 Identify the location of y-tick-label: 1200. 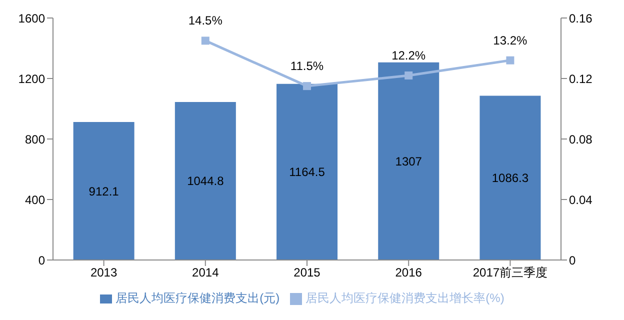
(32, 79).